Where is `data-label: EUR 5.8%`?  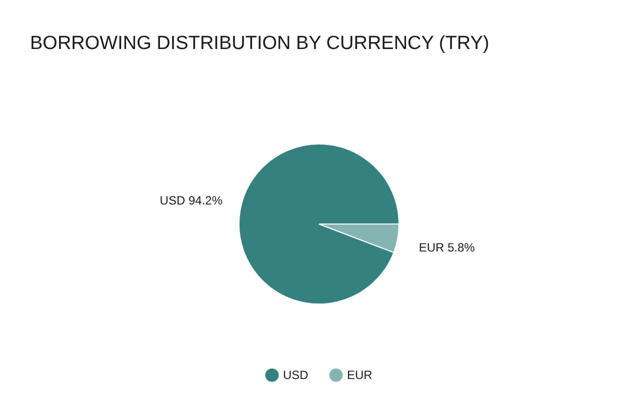 data-label: EUR 5.8% is located at coordinates (447, 247).